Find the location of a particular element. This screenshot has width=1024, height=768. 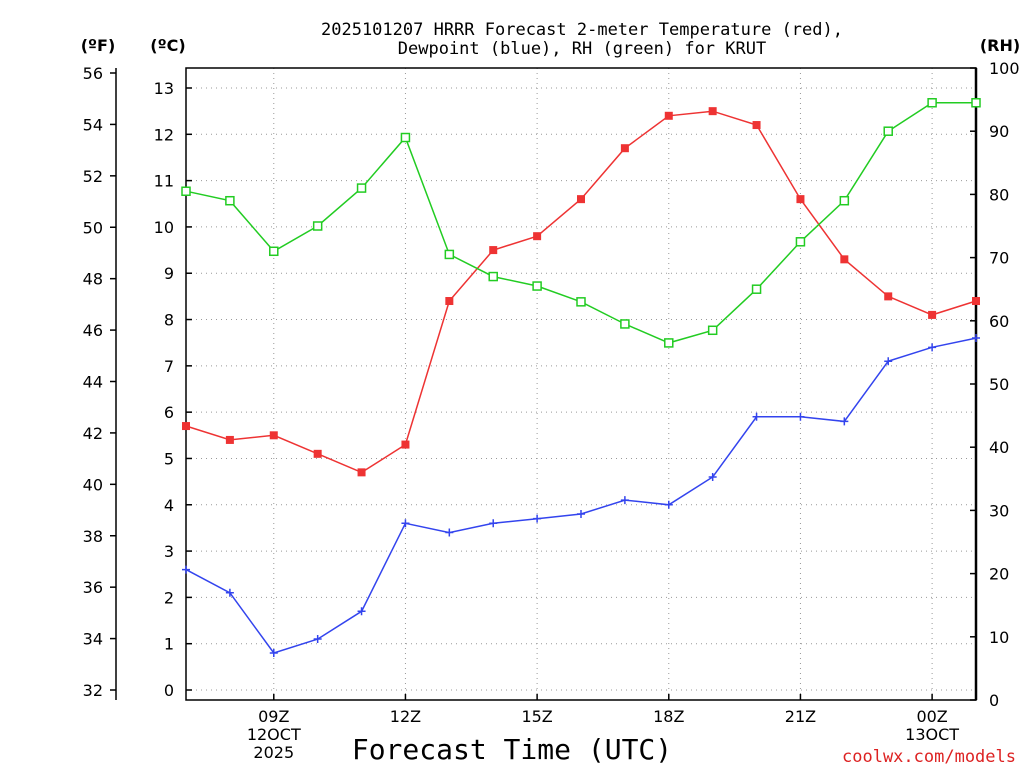

x-tick-label: 21Z is located at coordinates (800, 716).